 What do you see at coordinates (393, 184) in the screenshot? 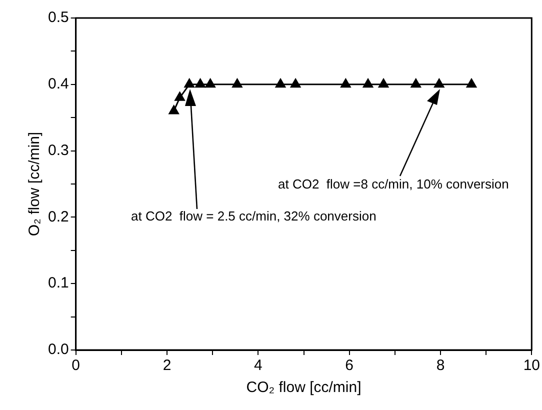
I see `annotation: at CO2 flow =8 cc/min, 10% conversion` at bounding box center [393, 184].